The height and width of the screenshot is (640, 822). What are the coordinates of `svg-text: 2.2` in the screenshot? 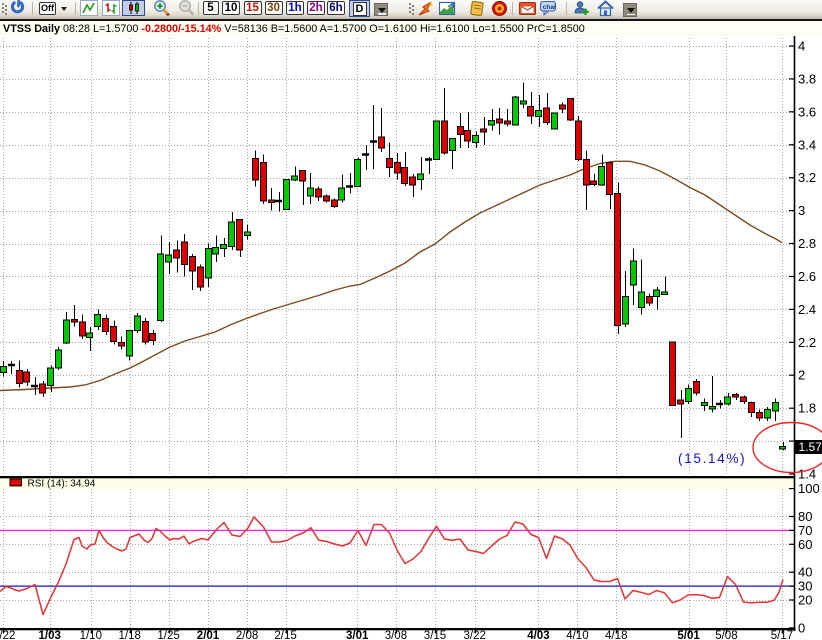 It's located at (807, 342).